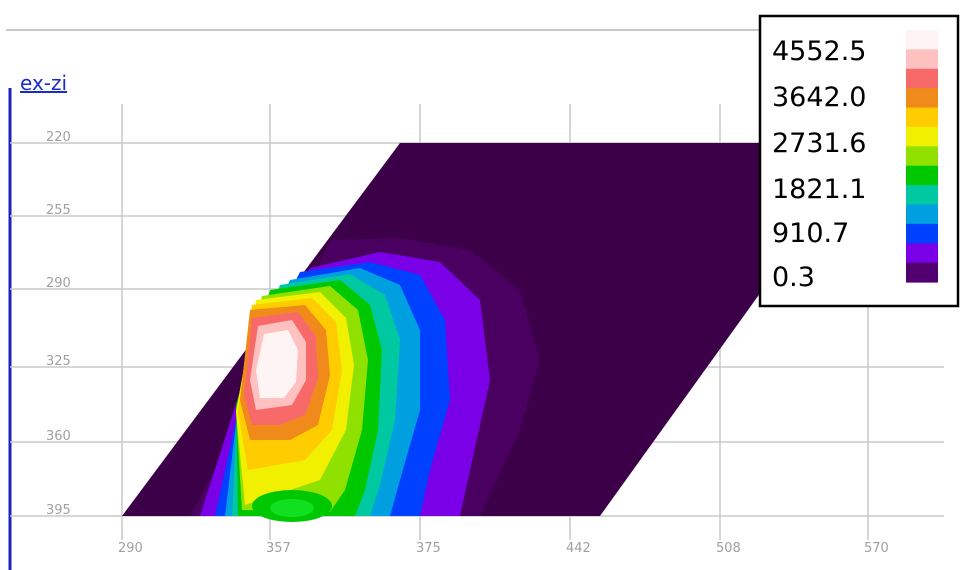 The width and height of the screenshot is (966, 570). What do you see at coordinates (292, 508) in the screenshot?
I see `contour-lobe-core` at bounding box center [292, 508].